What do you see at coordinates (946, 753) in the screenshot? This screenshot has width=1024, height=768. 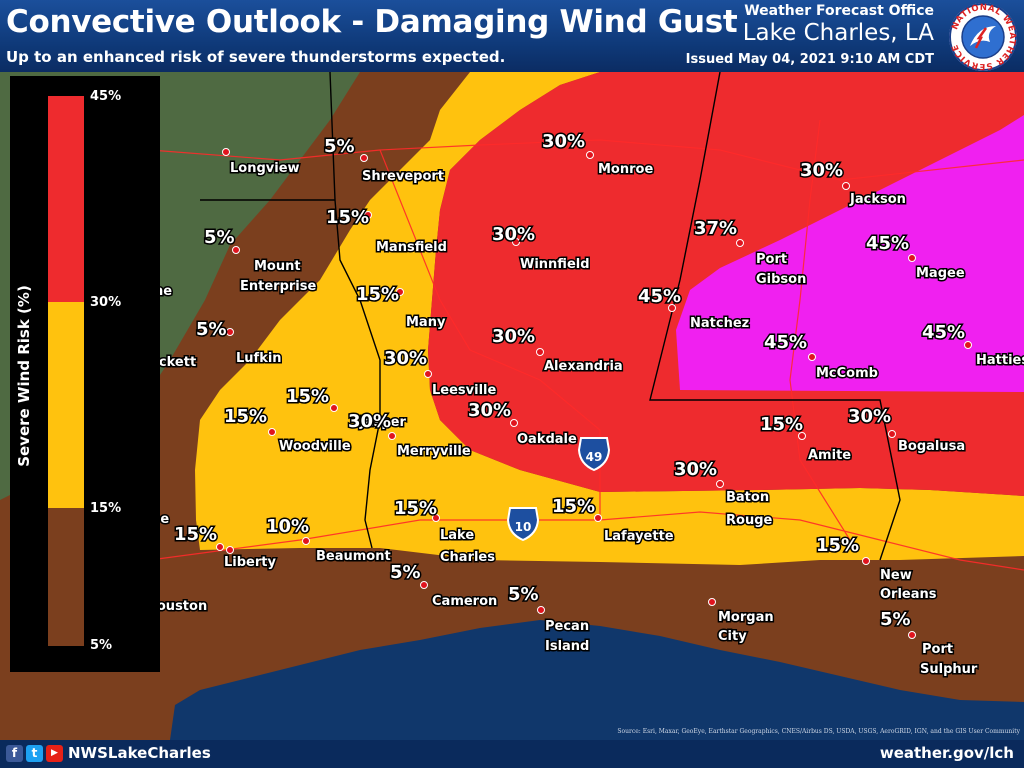 I see `website-link: weather.gov/lch` at bounding box center [946, 753].